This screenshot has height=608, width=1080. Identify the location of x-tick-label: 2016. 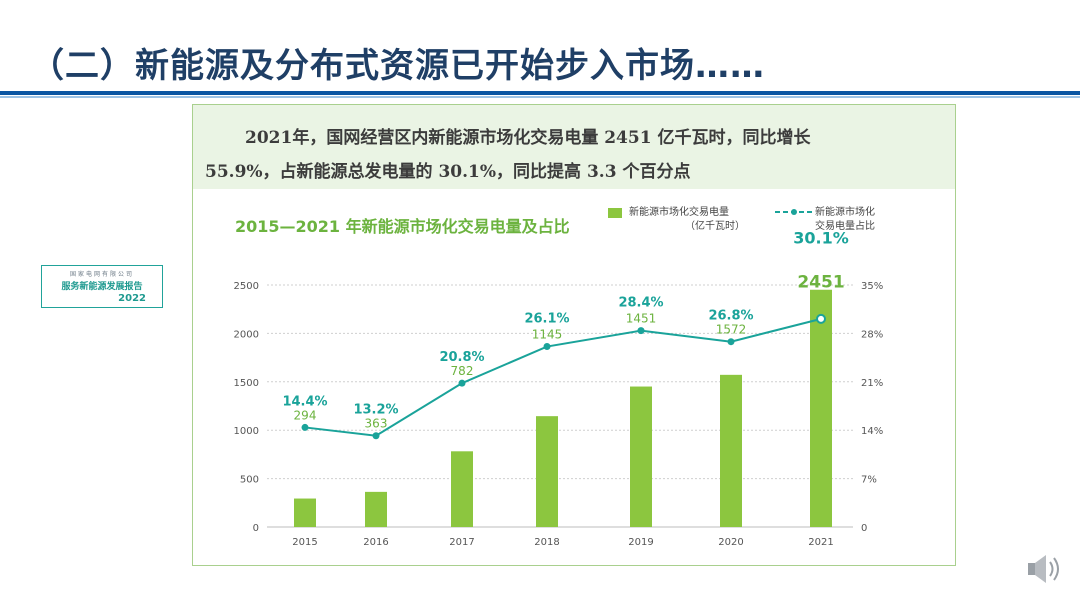
(375, 542).